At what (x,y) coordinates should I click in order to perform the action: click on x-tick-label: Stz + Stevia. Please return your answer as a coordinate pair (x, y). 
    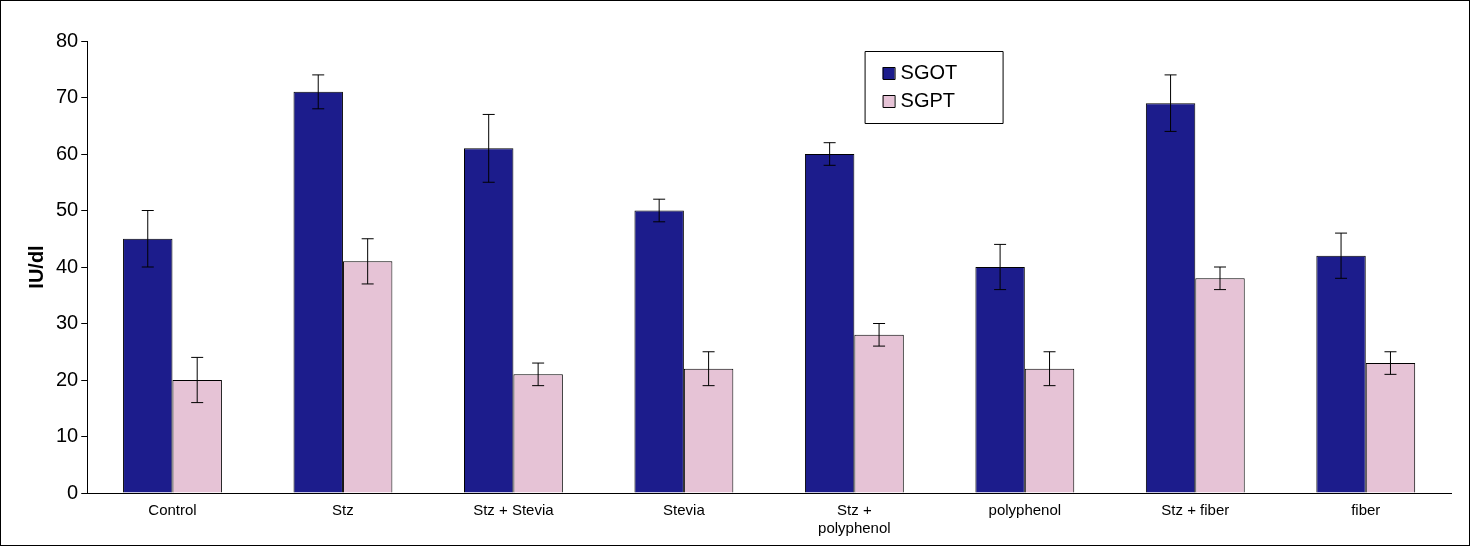
    Looking at the image, I should click on (514, 510).